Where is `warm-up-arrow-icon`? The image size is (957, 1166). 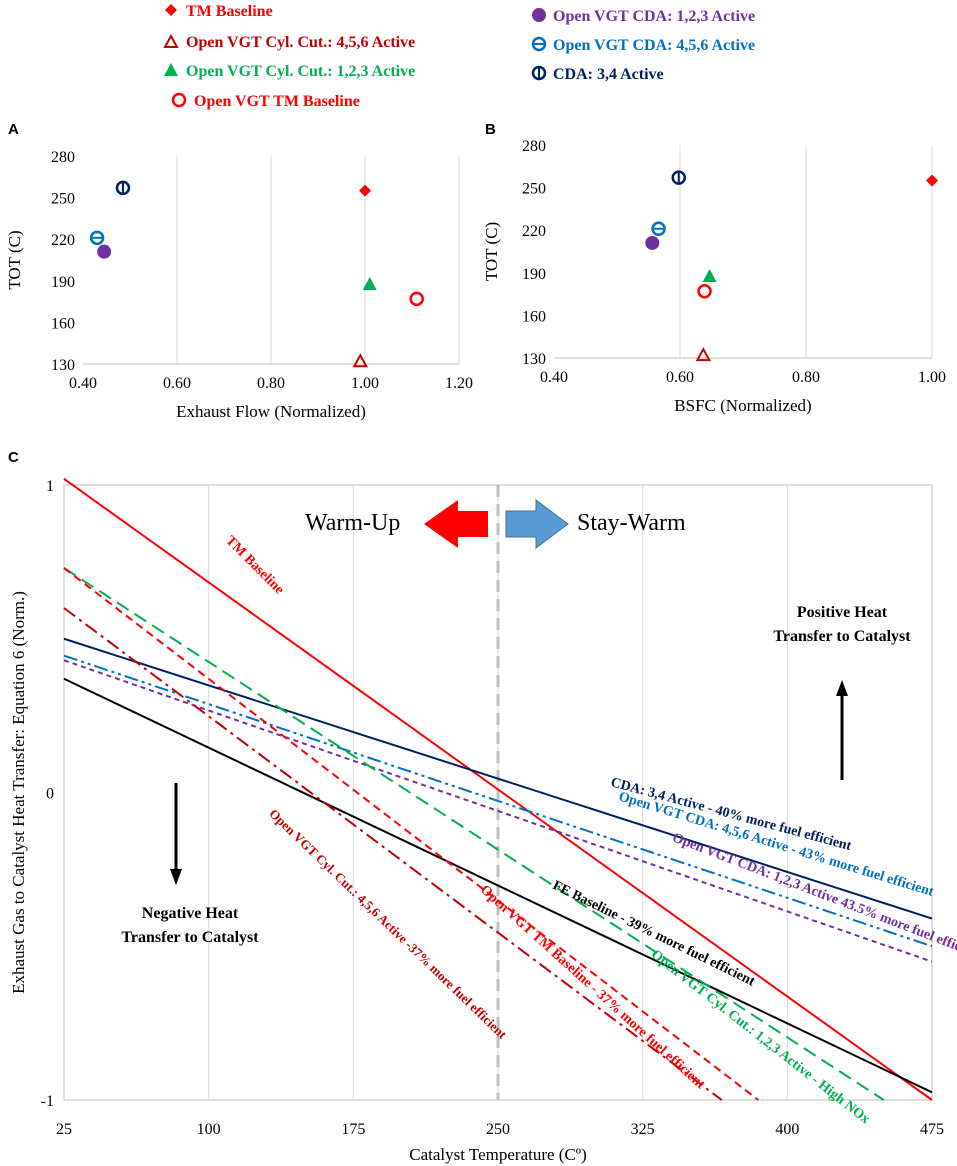
warm-up-arrow-icon is located at coordinates (456, 524).